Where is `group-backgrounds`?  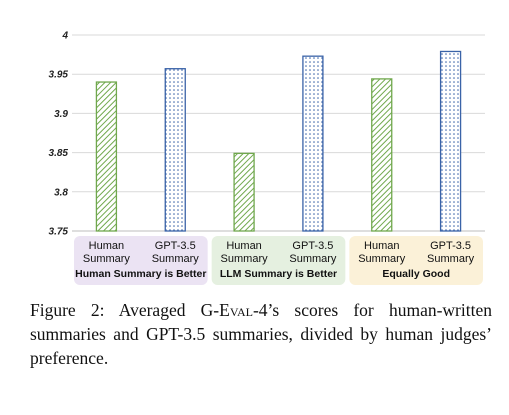
group-backgrounds is located at coordinates (278, 260).